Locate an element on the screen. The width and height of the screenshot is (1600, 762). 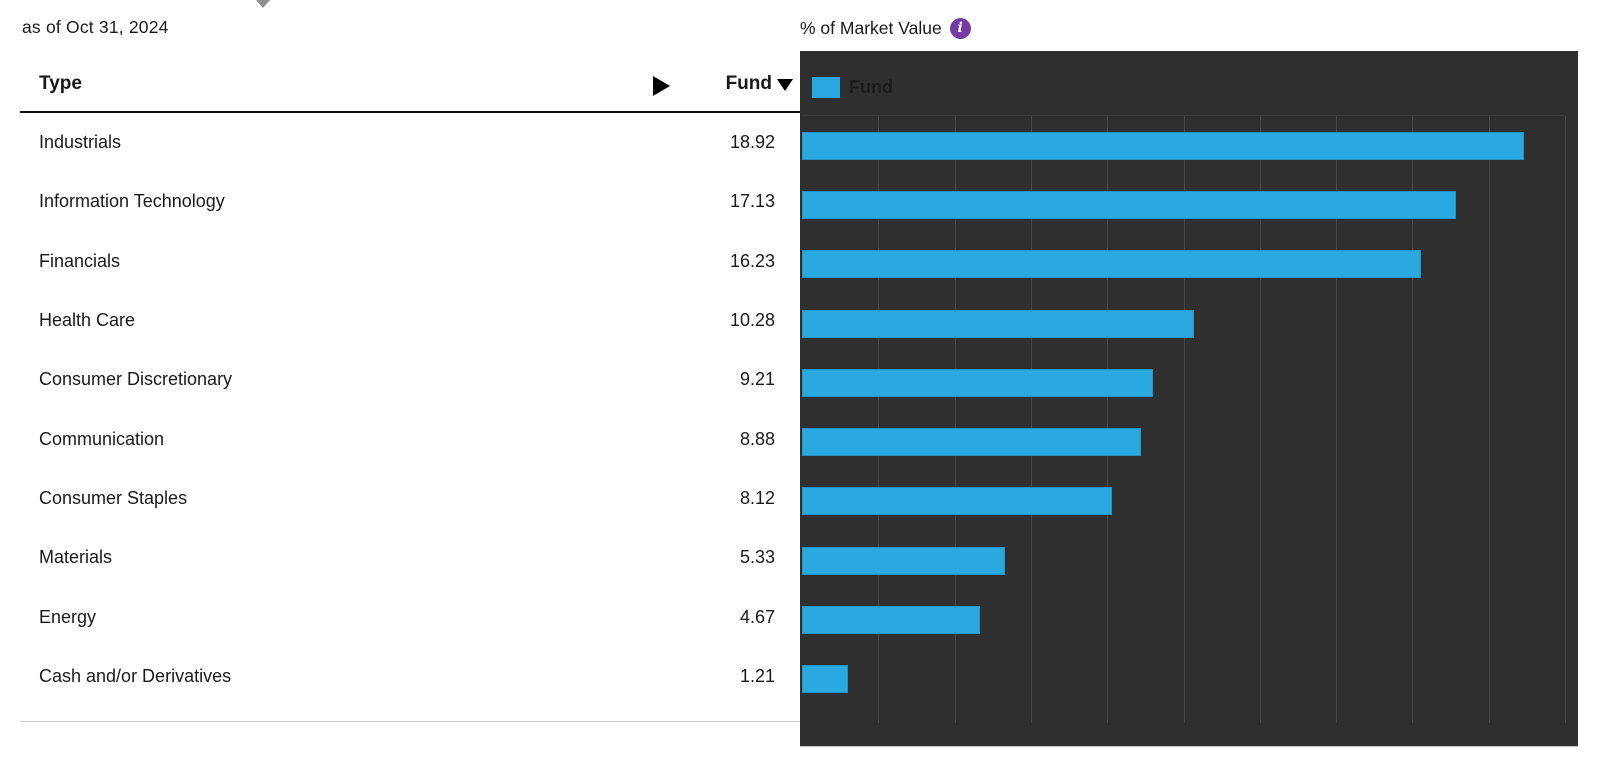
table-row: Industrials 18.92 is located at coordinates (410, 142).